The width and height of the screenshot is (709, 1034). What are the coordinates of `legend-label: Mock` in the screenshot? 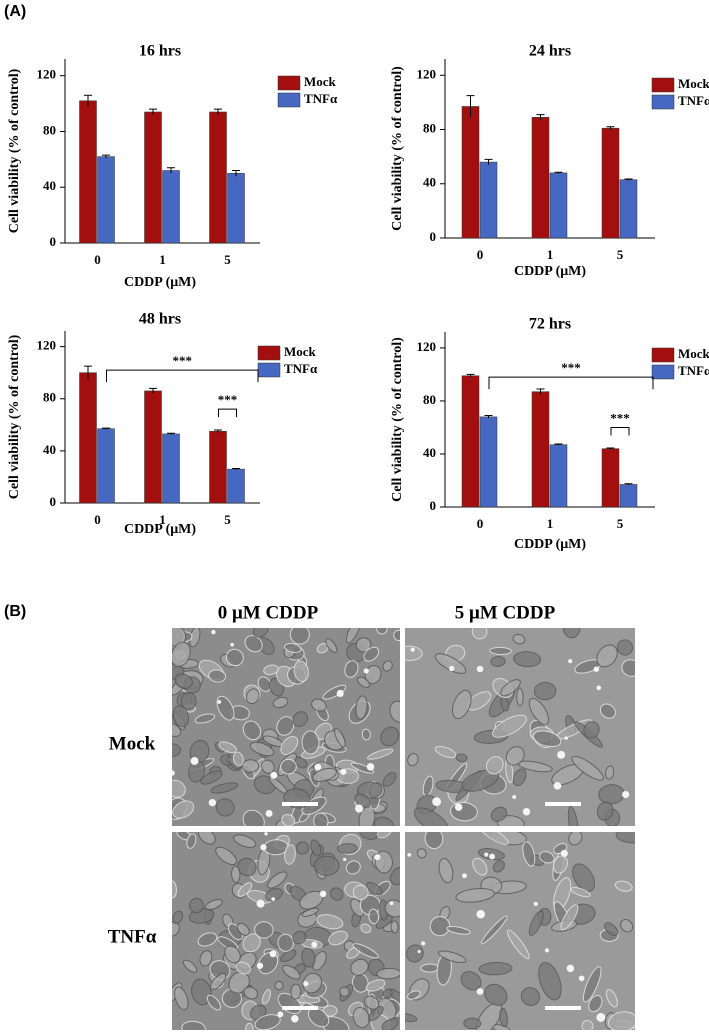 It's located at (300, 351).